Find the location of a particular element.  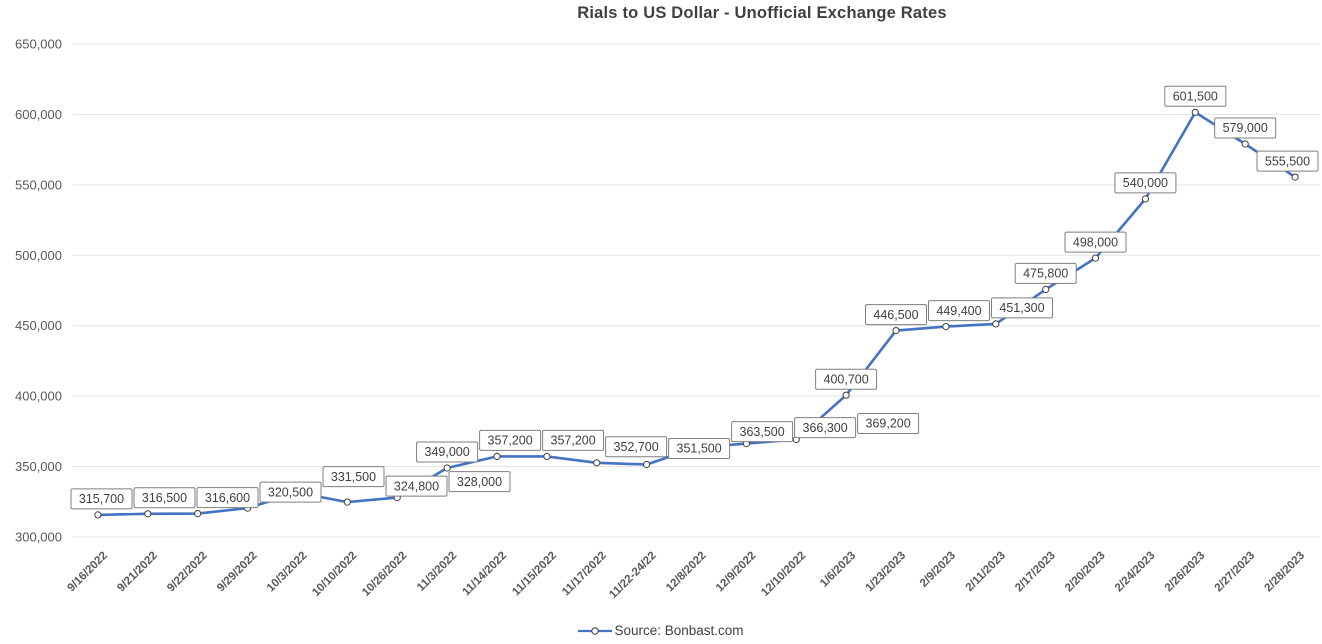

data-label-value: 357,200 is located at coordinates (573, 441).